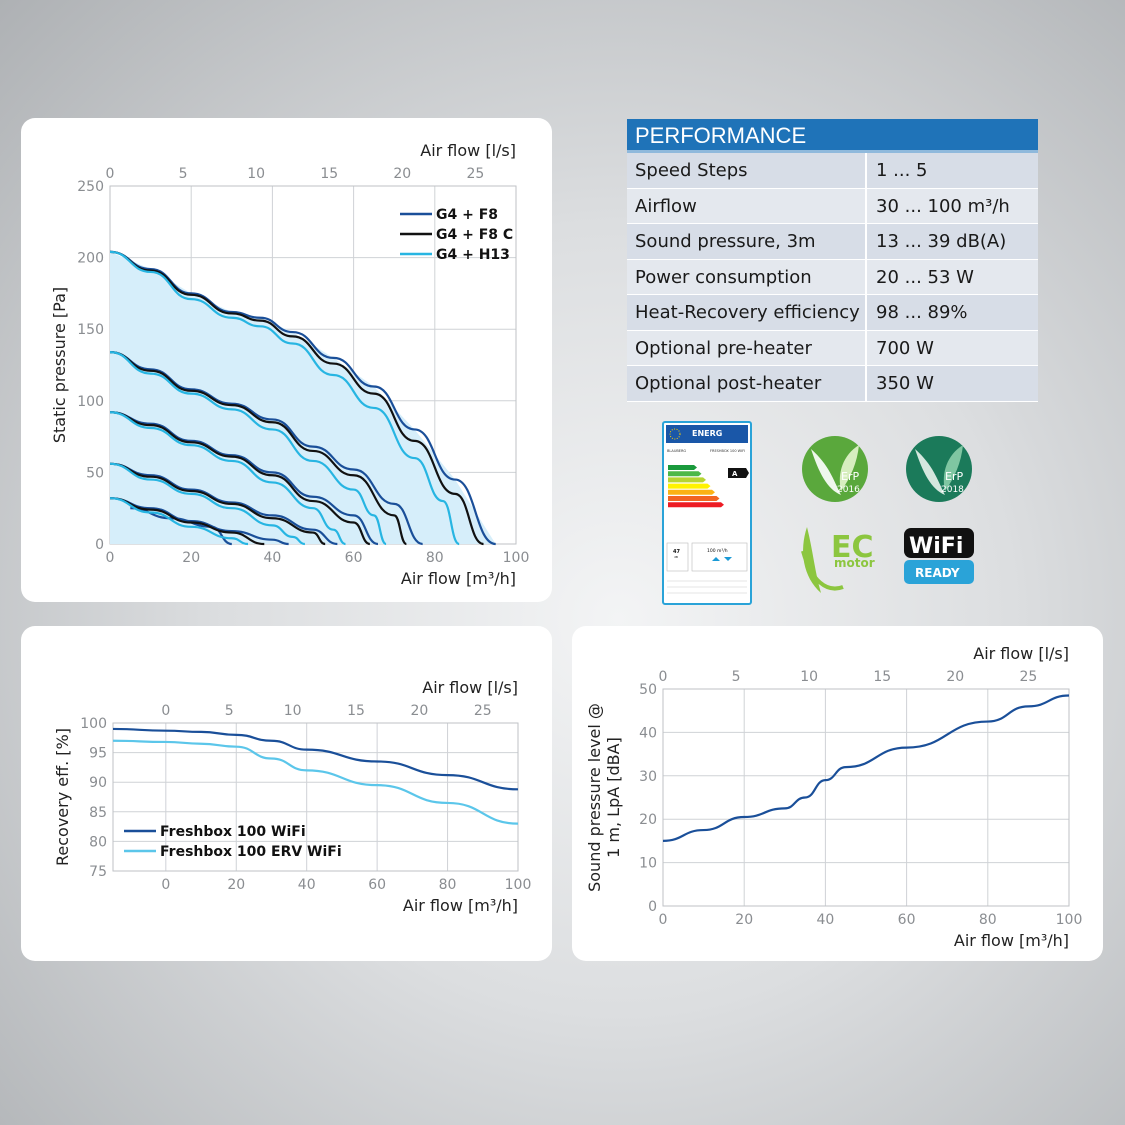 The width and height of the screenshot is (1125, 1125). Describe the element at coordinates (233, 832) in the screenshot. I see `legend-entry: Freshbox 100 WiFi` at that location.